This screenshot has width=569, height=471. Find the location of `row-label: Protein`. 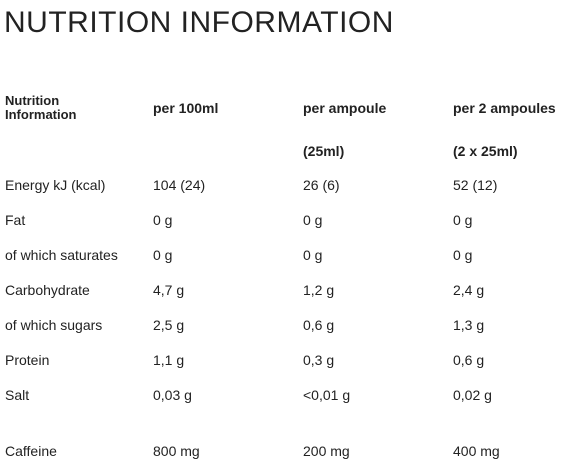

row-label: Protein is located at coordinates (27, 360).